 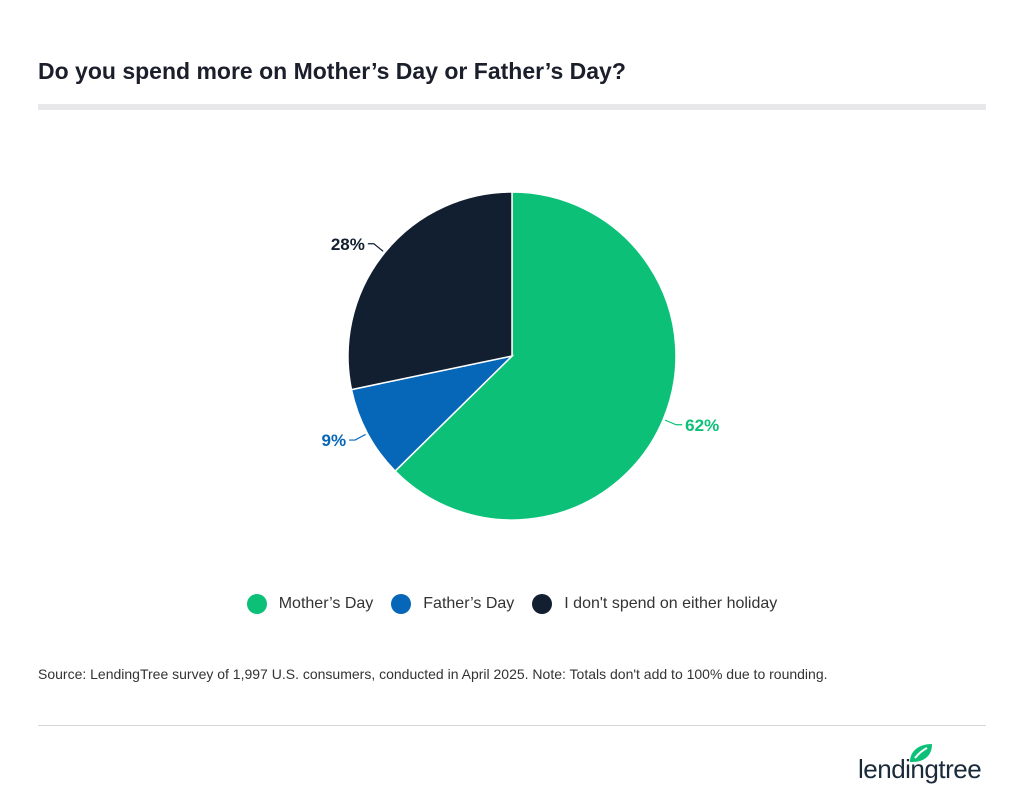 I want to click on legend-item-mothers-day: Mother’s Day, so click(x=310, y=604).